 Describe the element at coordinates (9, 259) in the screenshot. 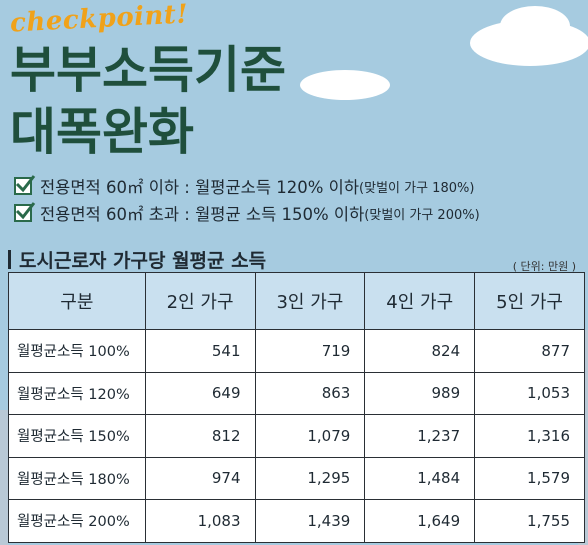

I see `section-bar-icon` at that location.